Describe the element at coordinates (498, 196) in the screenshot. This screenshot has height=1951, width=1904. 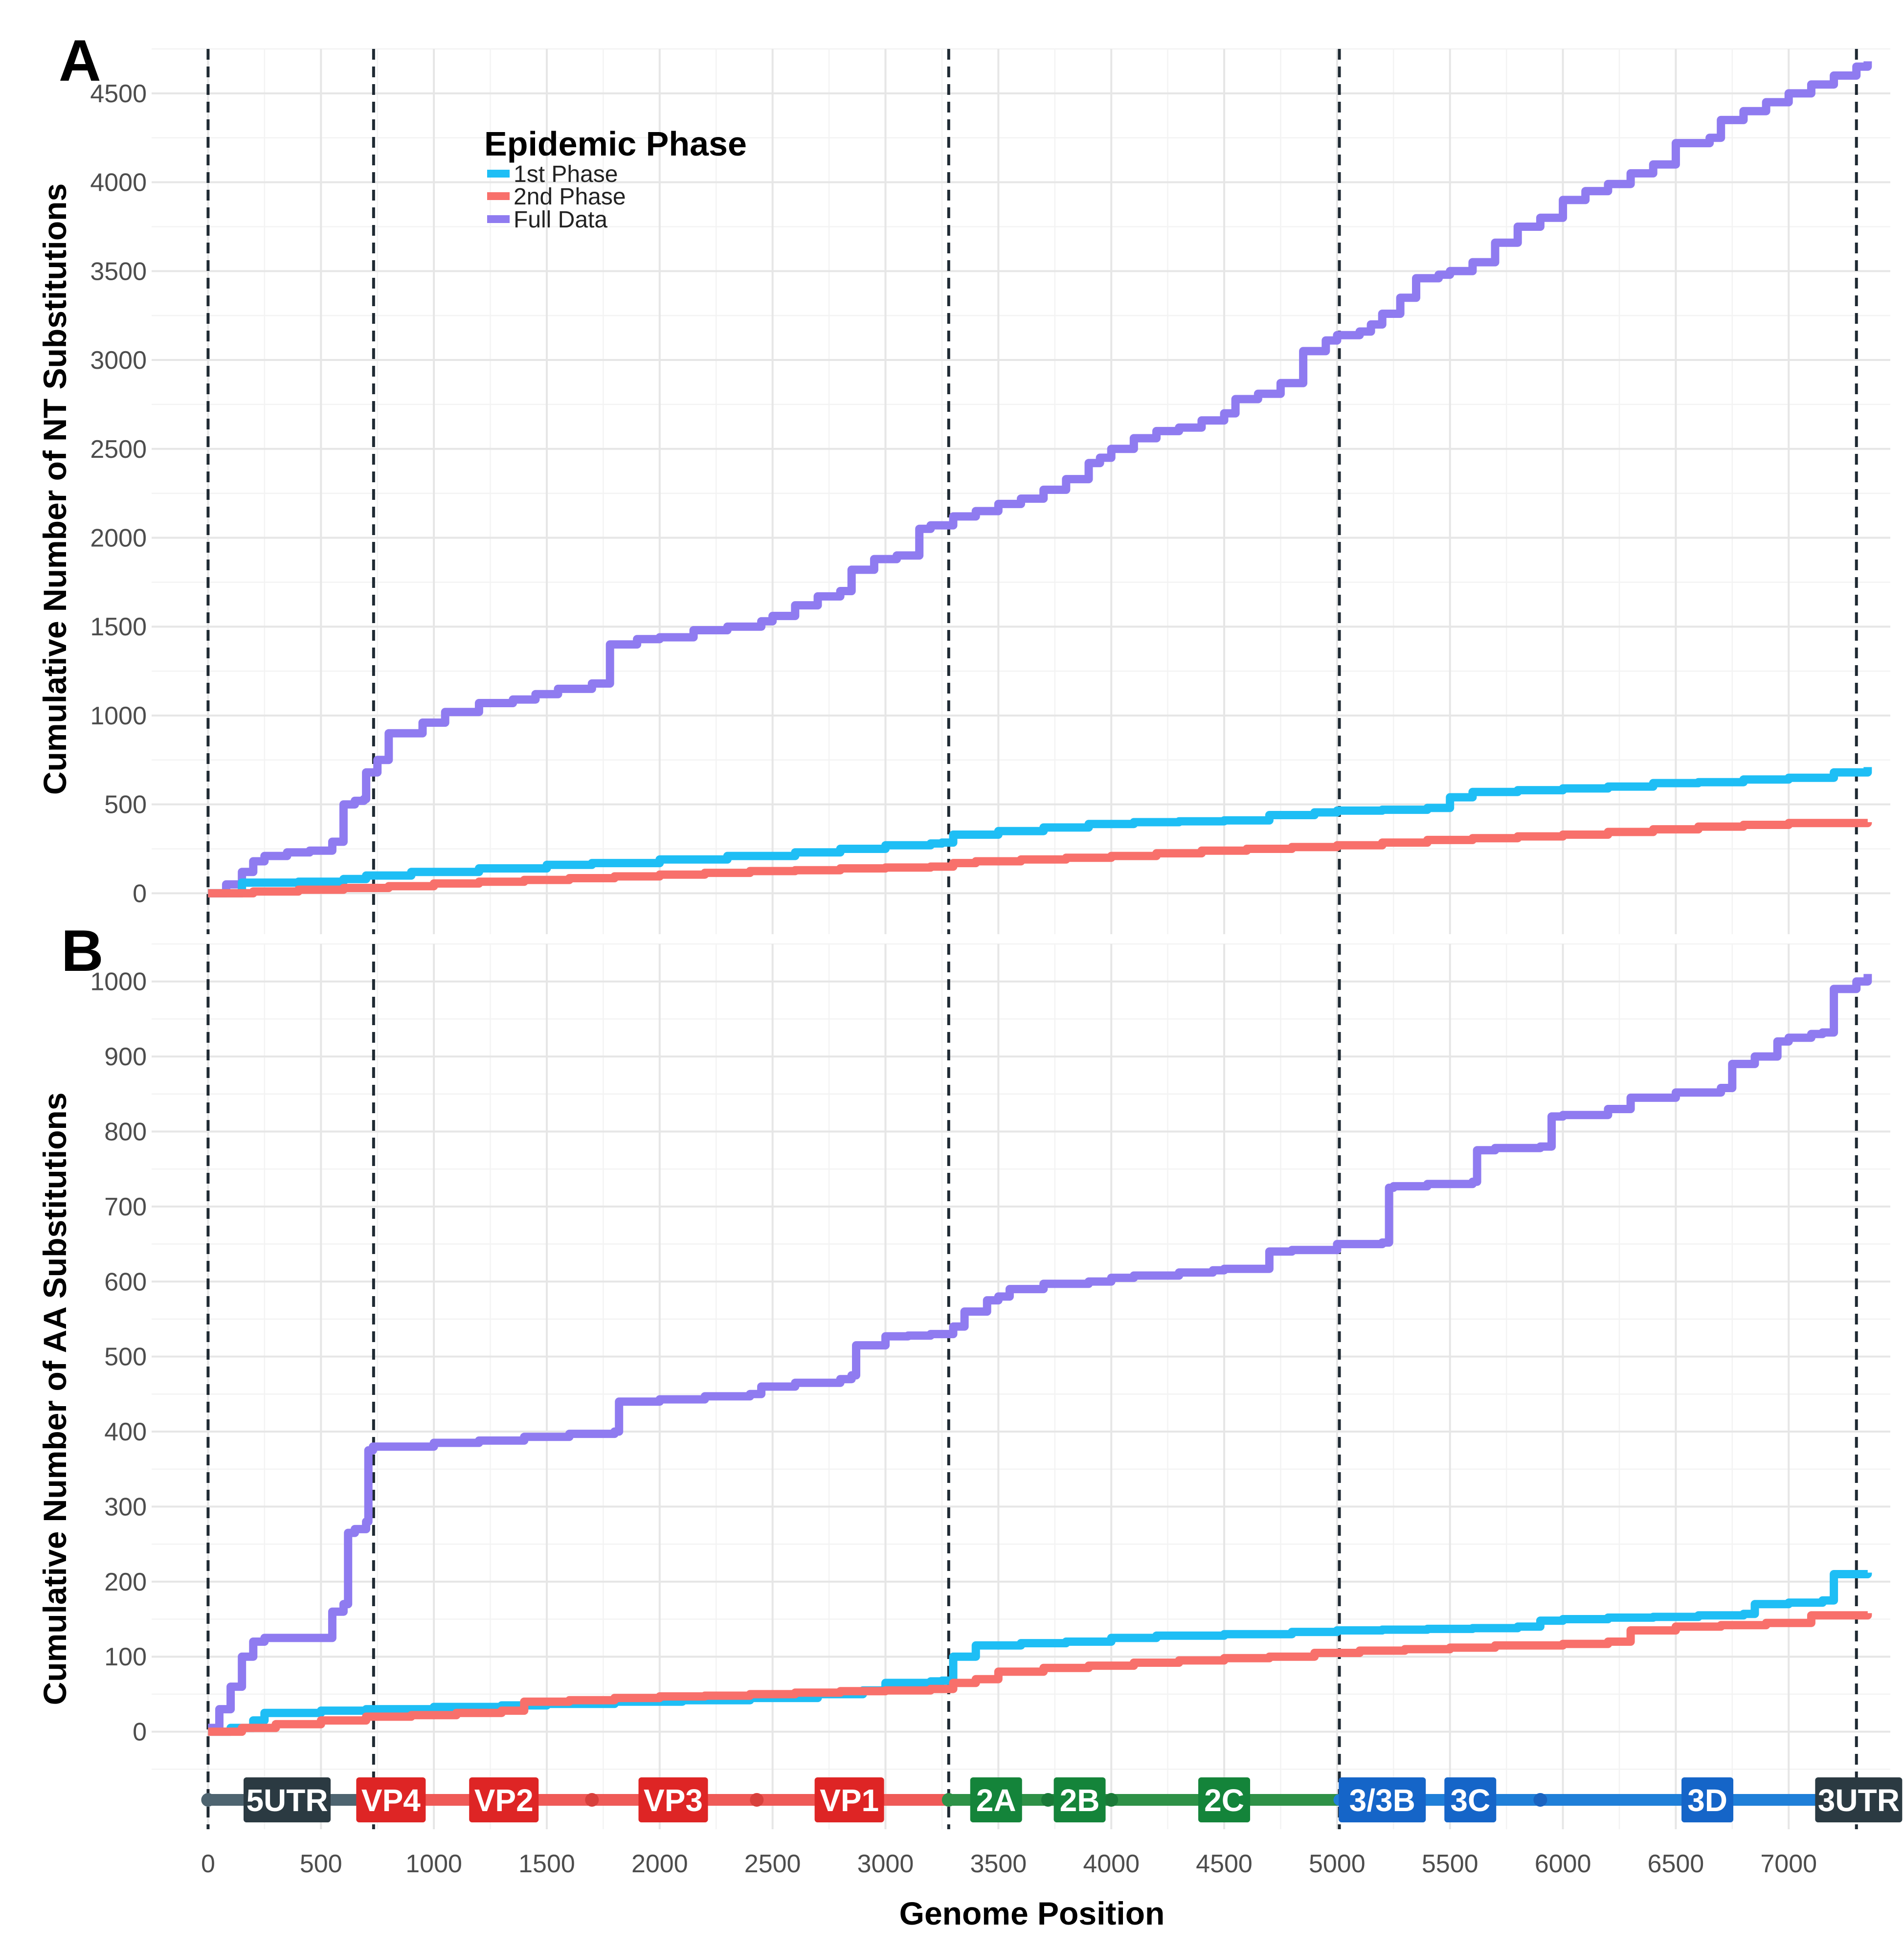
I see `legend-swatch-2nd-phase` at that location.